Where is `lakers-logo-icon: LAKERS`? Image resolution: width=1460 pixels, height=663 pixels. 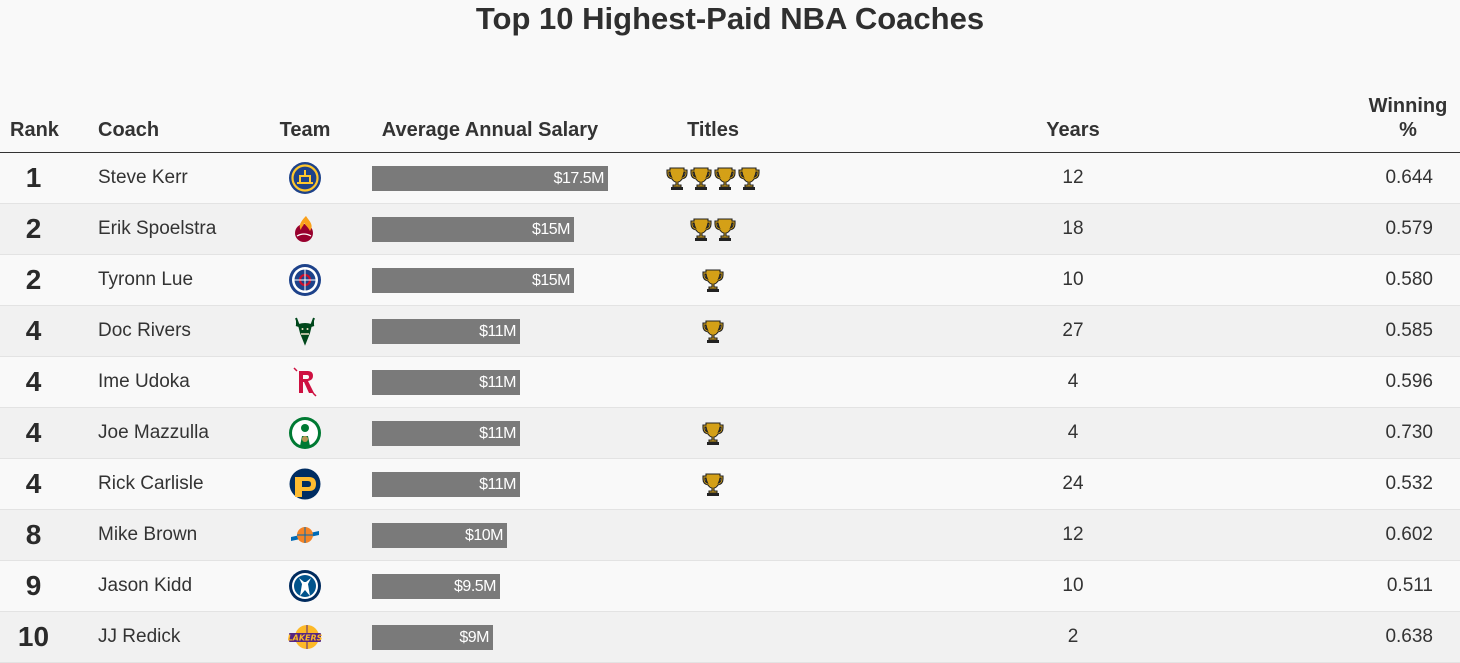 lakers-logo-icon: LAKERS is located at coordinates (305, 637).